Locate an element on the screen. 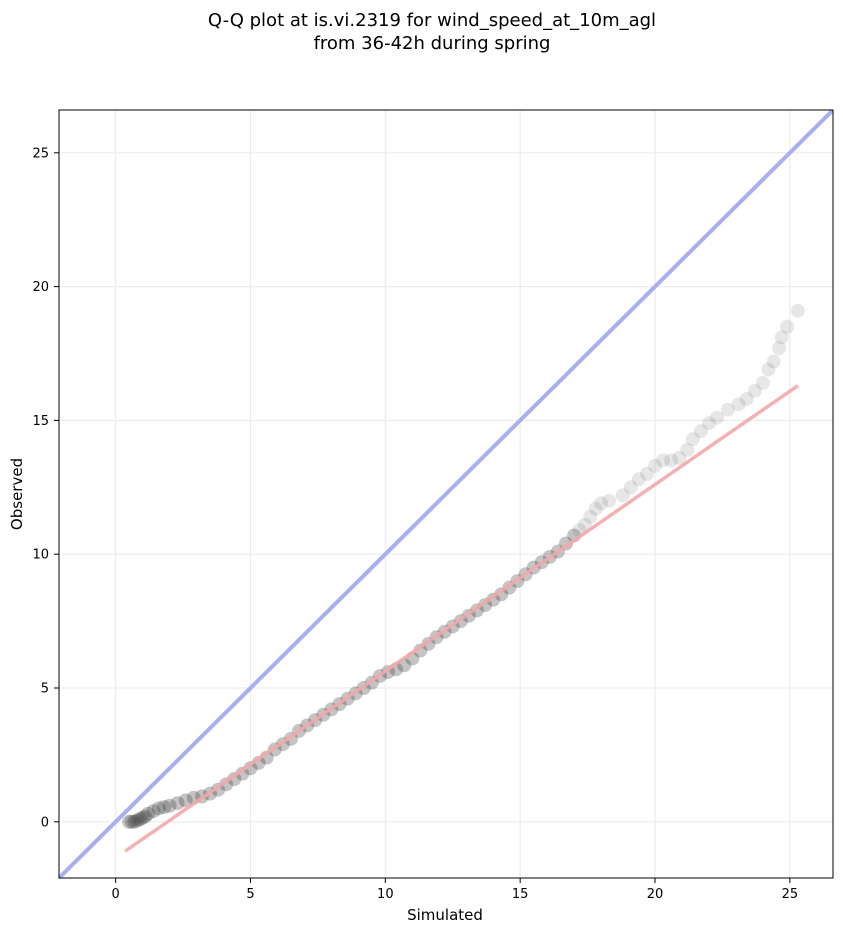  y-axis-ticks: 0 5 10 15 20 25 is located at coordinates (45, 488).